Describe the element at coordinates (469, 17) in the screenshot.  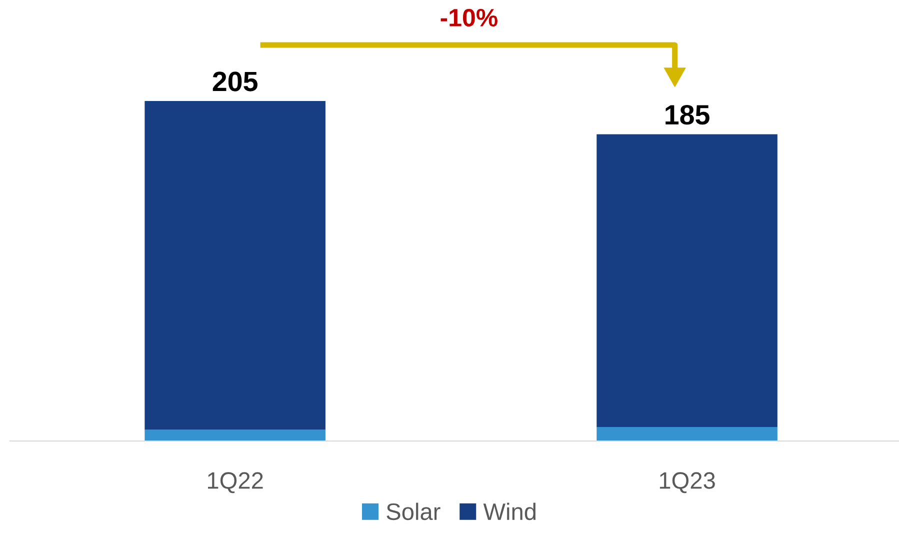
I see `text: -10%` at that location.